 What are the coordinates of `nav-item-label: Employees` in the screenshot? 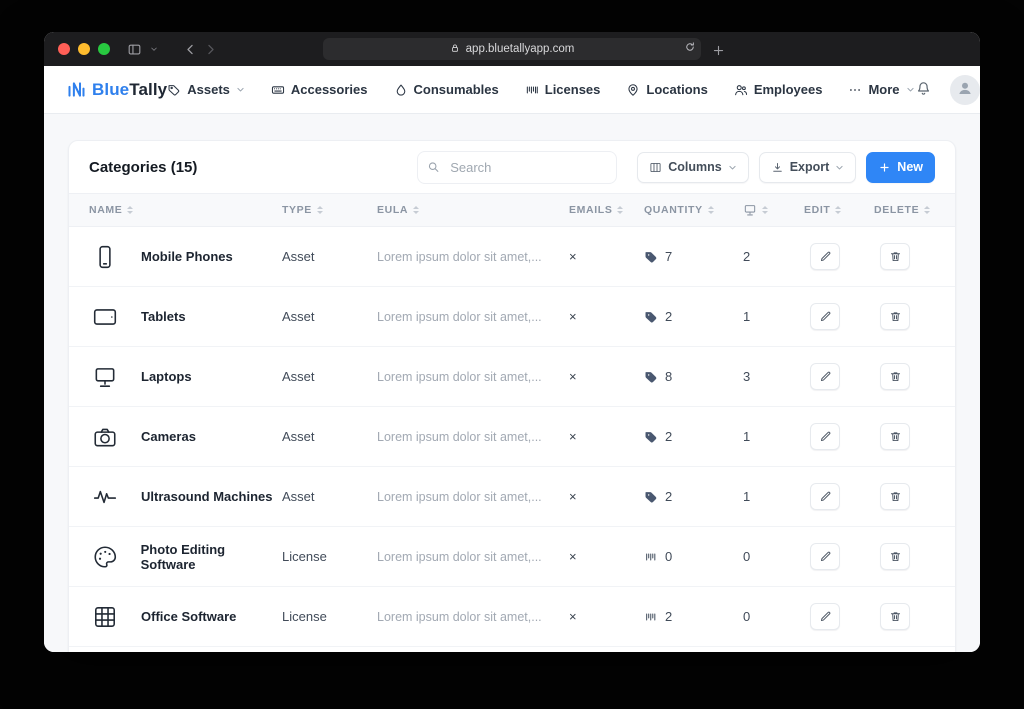 It's located at (788, 89).